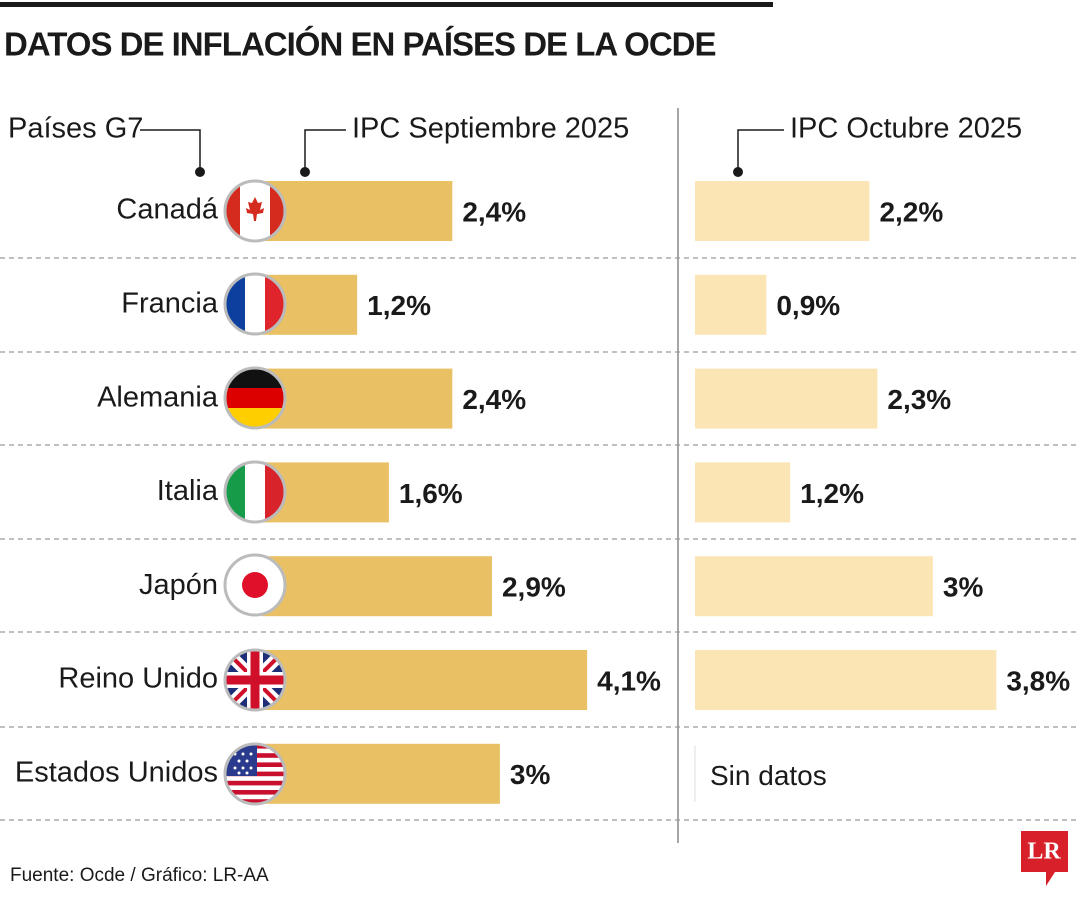 The image size is (1080, 900). What do you see at coordinates (158, 397) in the screenshot?
I see `category-label: Alemania` at bounding box center [158, 397].